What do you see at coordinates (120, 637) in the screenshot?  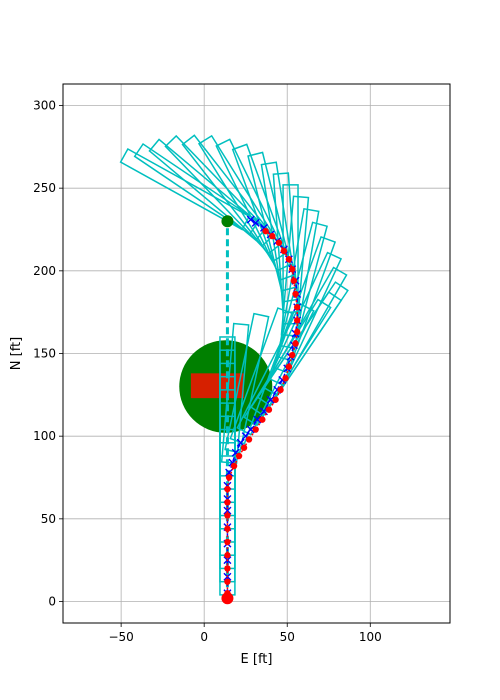 I see `x-tick-label: −50` at bounding box center [120, 637].